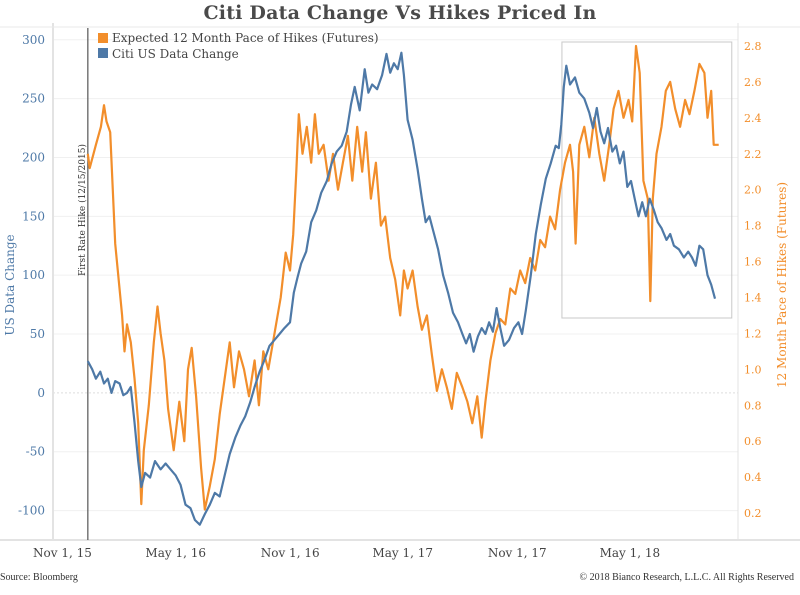  I want to click on left-tick-label: -50, so click(35, 452).